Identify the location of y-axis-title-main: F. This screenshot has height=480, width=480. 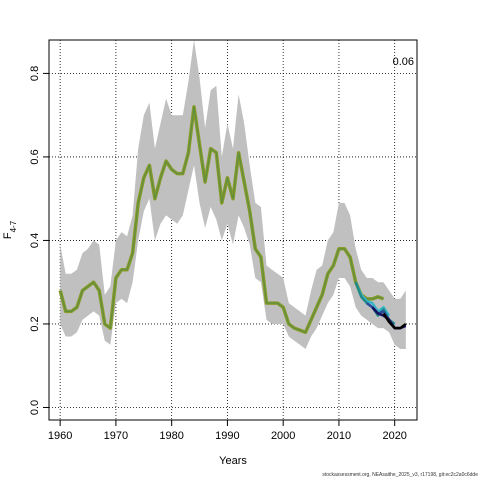
(8, 235).